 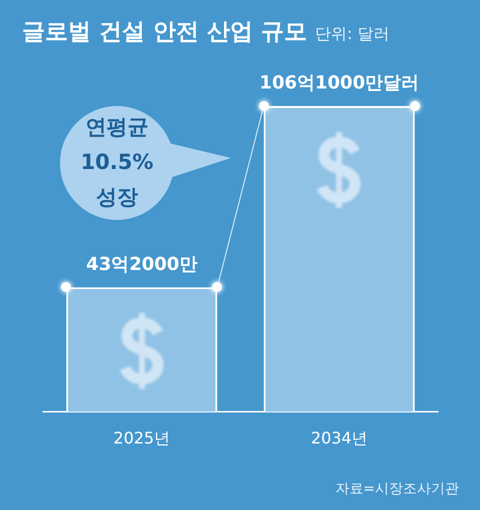 What do you see at coordinates (339, 83) in the screenshot?
I see `data-label: 106억1000만달러` at bounding box center [339, 83].